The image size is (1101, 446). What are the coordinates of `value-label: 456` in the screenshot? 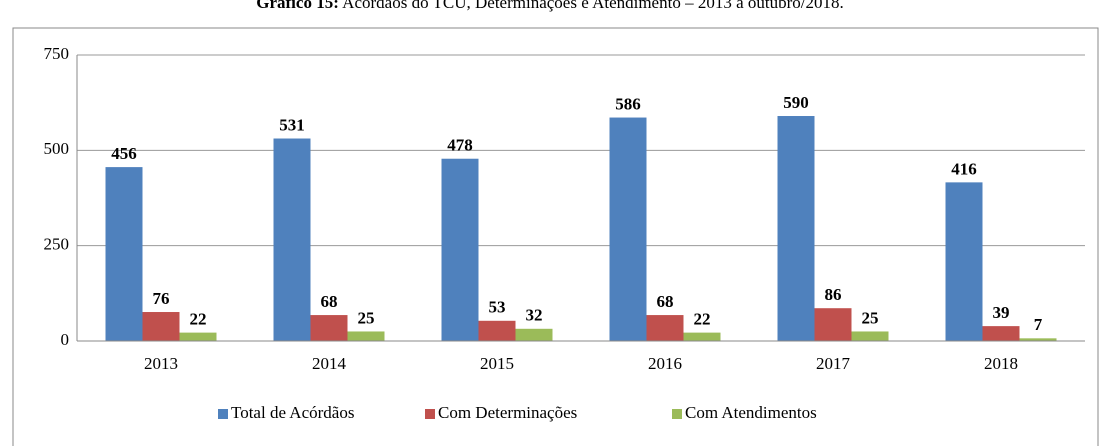 It's located at (124, 153).